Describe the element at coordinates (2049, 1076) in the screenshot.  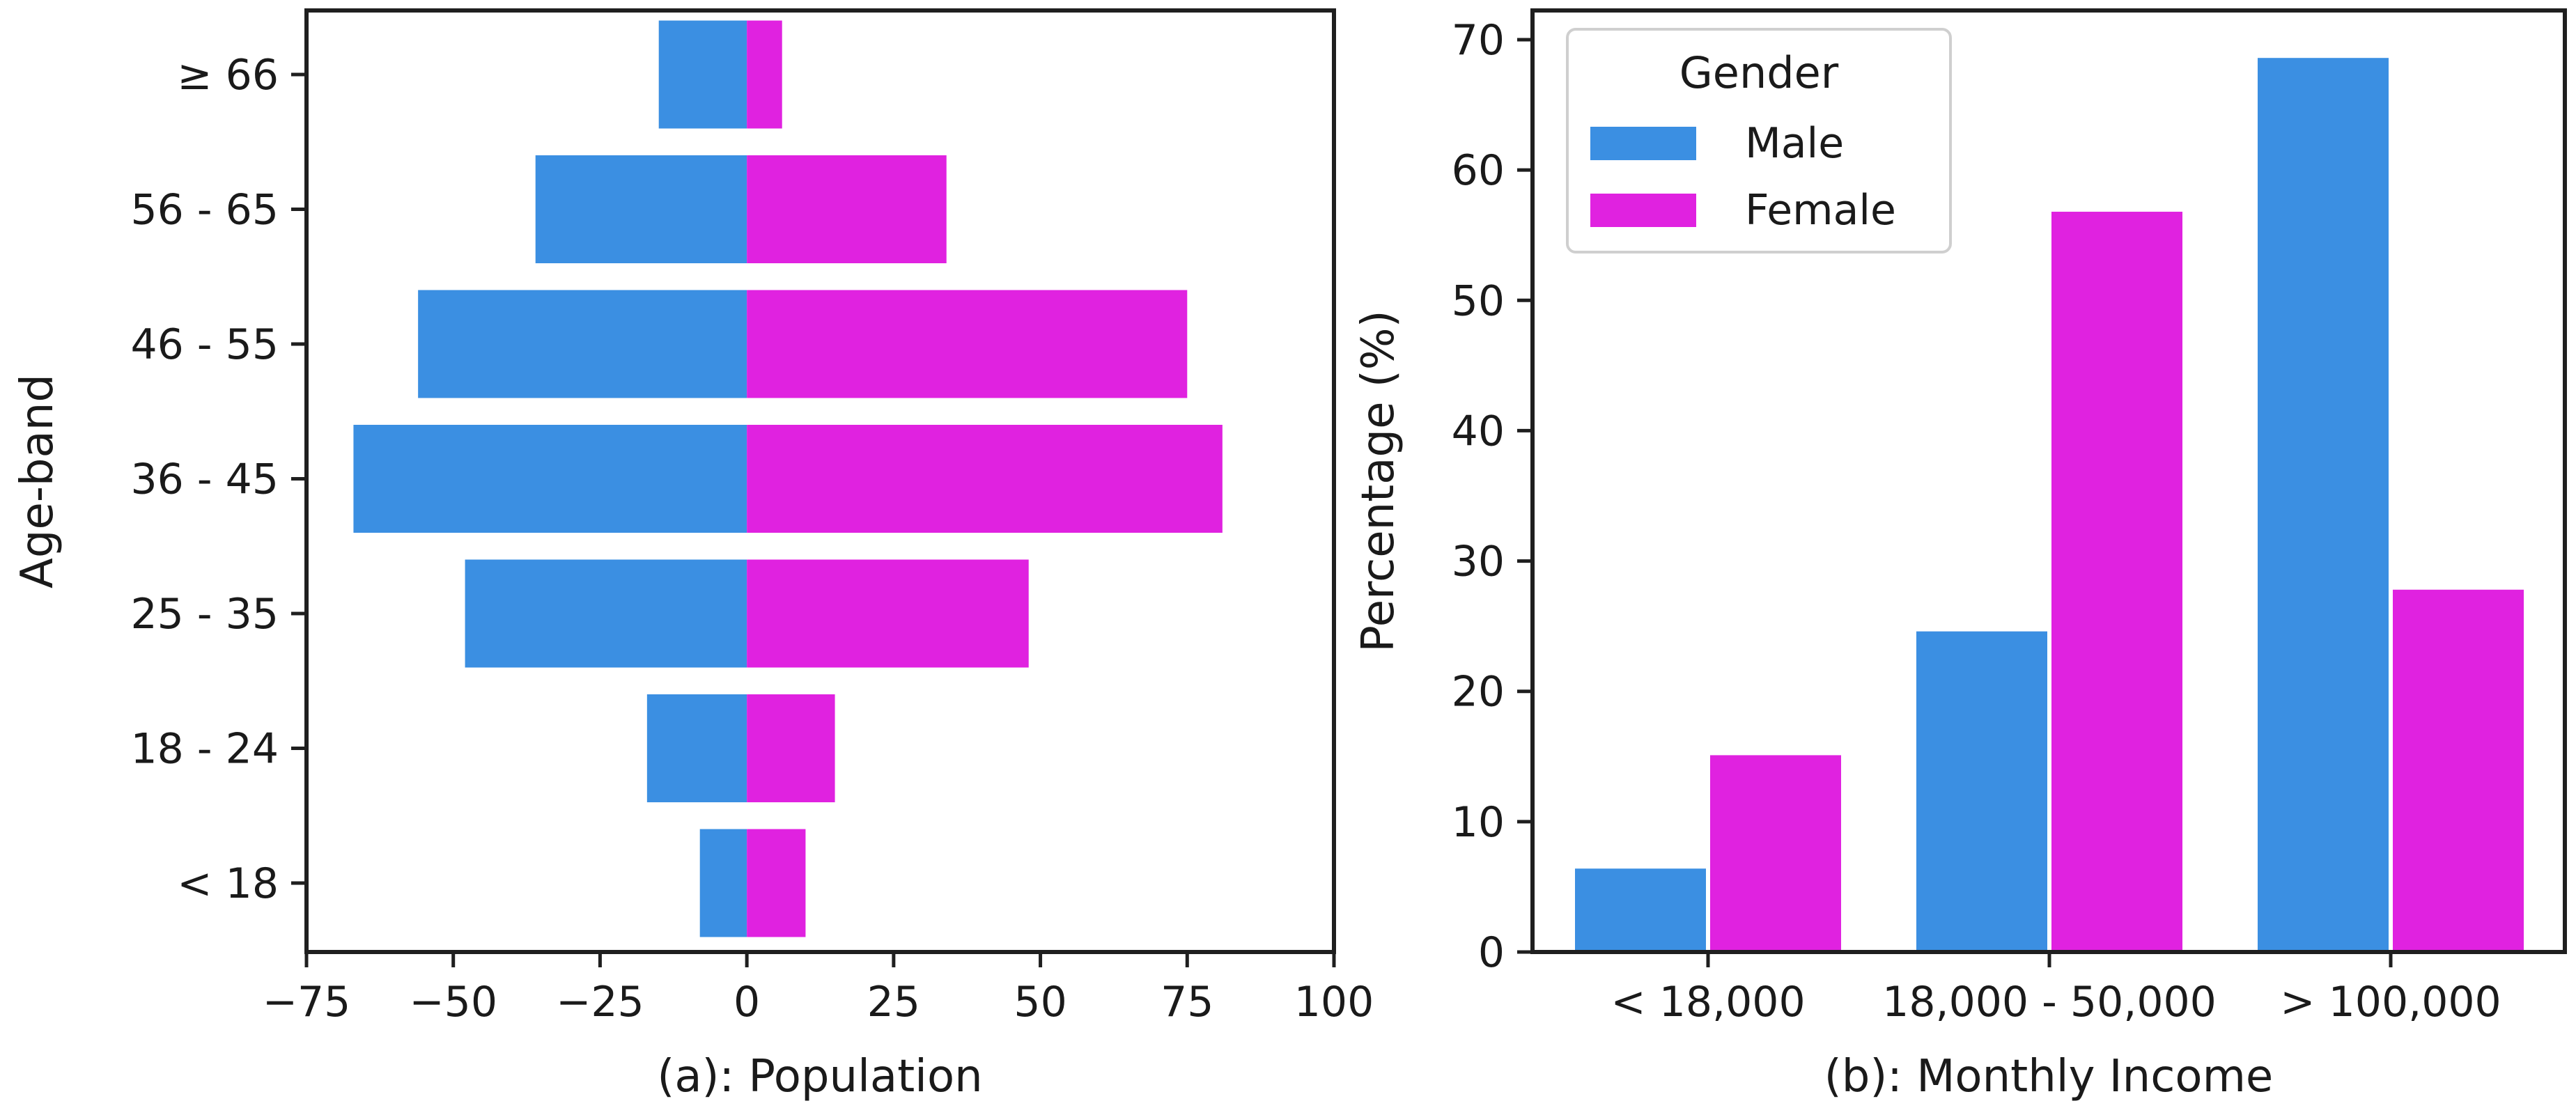
I see `income-x-axis-label: (b): Monthly Income` at that location.